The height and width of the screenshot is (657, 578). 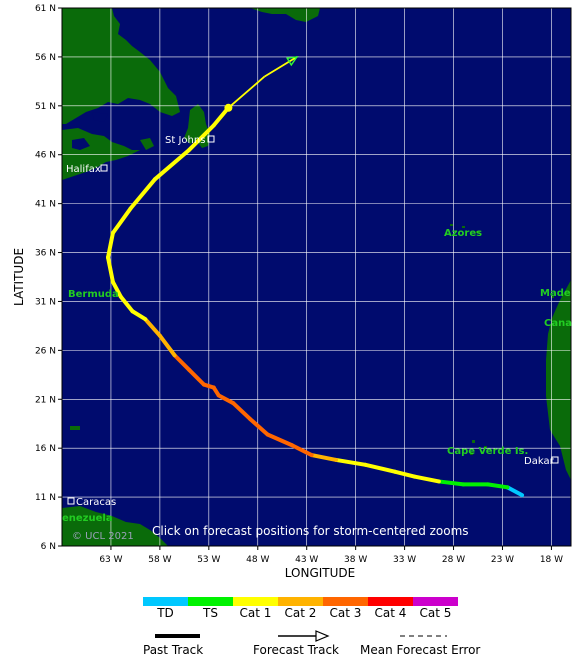 I want to click on lon-tick-label: 63 W, so click(x=110, y=560).